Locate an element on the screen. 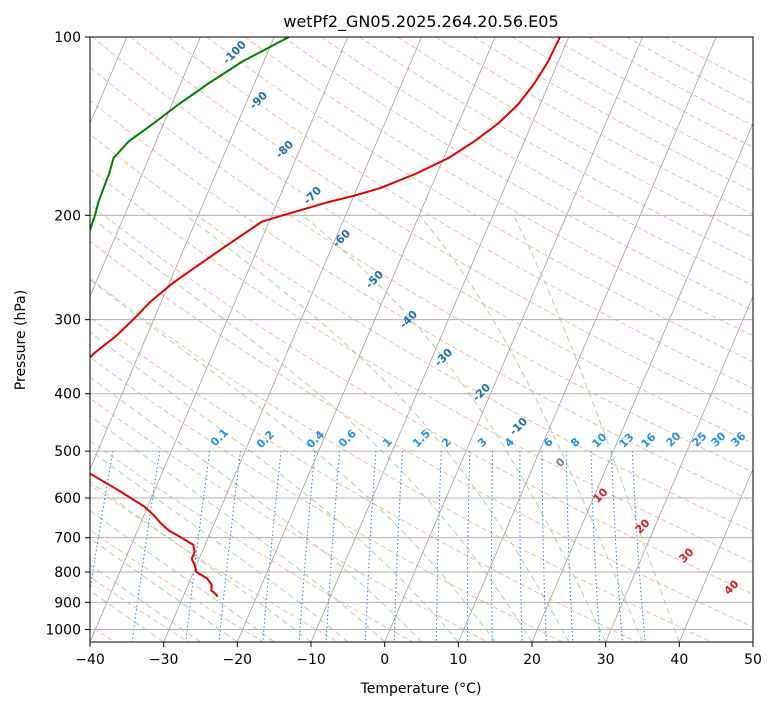 Image resolution: width=775 pixels, height=708 pixels. y-tick-label: 900 is located at coordinates (67, 603).